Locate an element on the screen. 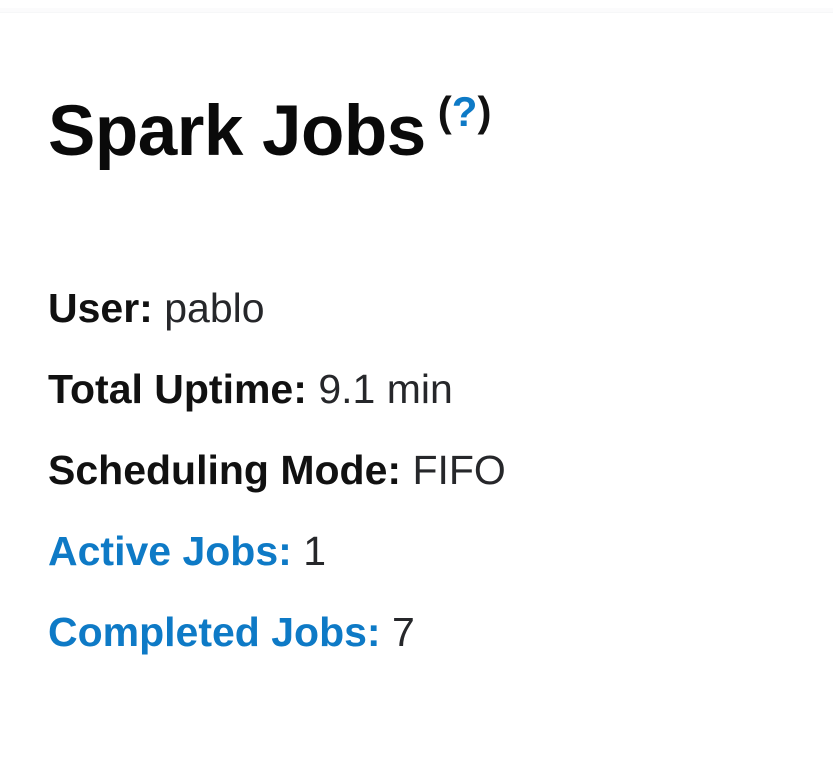 The height and width of the screenshot is (780, 833). summary-item-label: Completed Jobs: is located at coordinates (214, 632).